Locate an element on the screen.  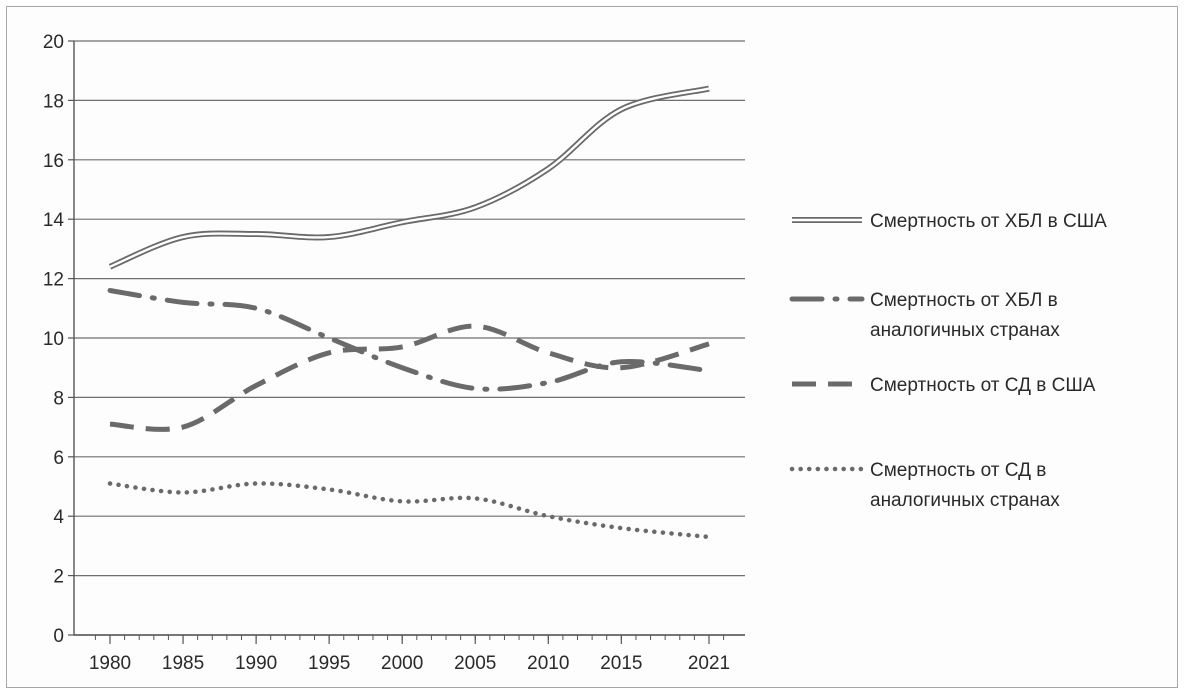
y-tick-label: 6 is located at coordinates (58, 458).